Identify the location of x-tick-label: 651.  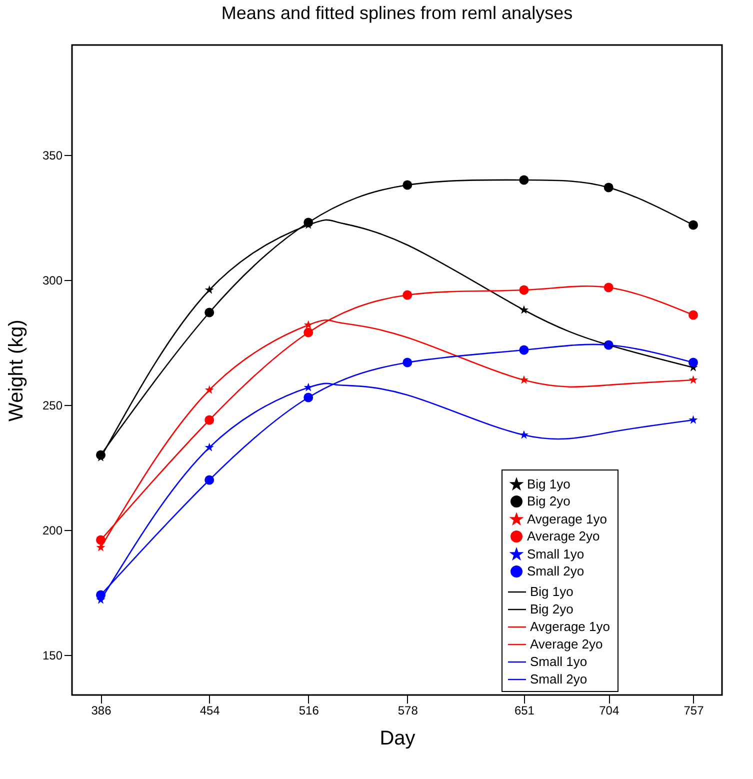
(524, 711).